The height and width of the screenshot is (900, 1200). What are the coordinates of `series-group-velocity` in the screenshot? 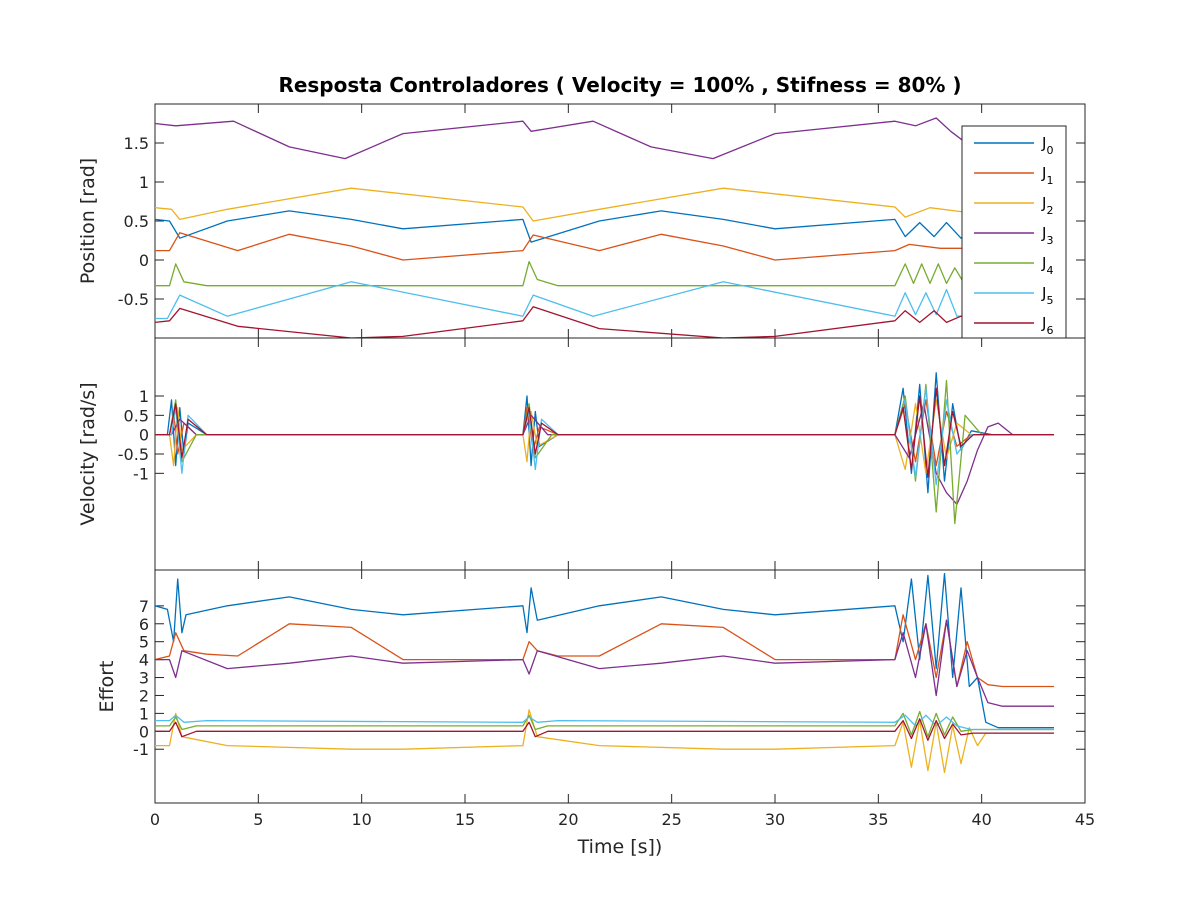 It's located at (604, 448).